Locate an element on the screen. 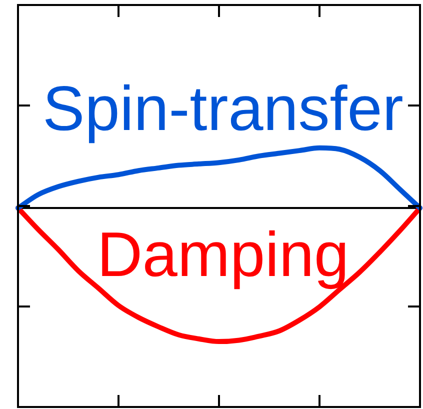 Image resolution: width=423 pixels, height=409 pixels. series-label: Spin-transfer is located at coordinates (223, 109).